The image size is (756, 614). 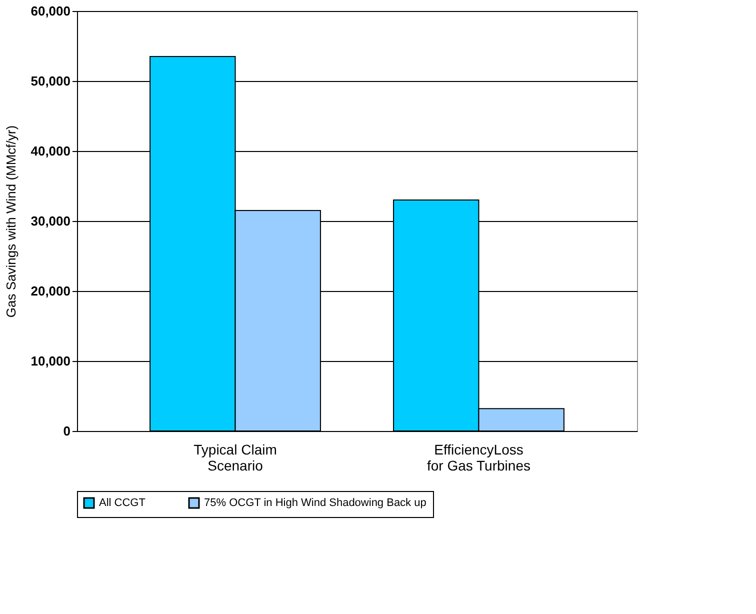 I want to click on y-tick-label: 40,000, so click(x=50, y=151).